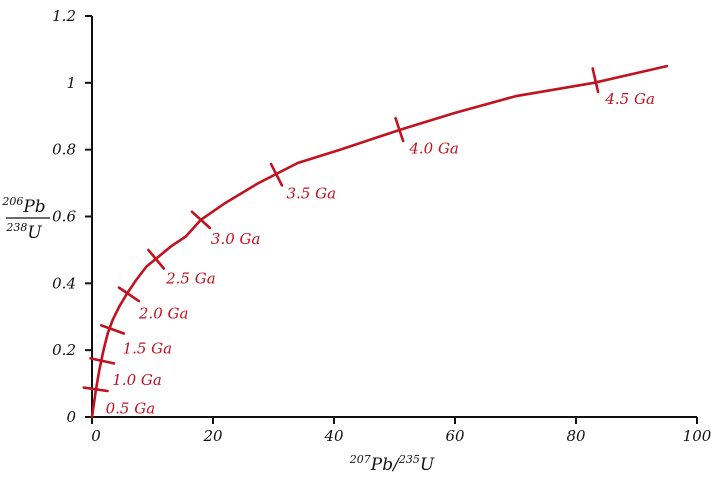 This screenshot has height=478, width=712. I want to click on y-ticks: 0 0.2 0.4 0.6 0.8 1 1.2, so click(72, 216).